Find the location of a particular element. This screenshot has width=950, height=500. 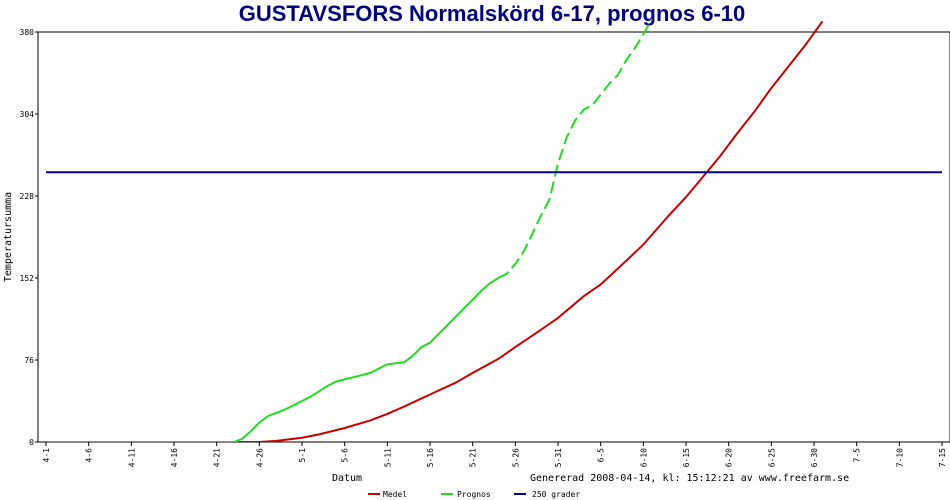

legend-label-medel: Medel is located at coordinates (395, 494).